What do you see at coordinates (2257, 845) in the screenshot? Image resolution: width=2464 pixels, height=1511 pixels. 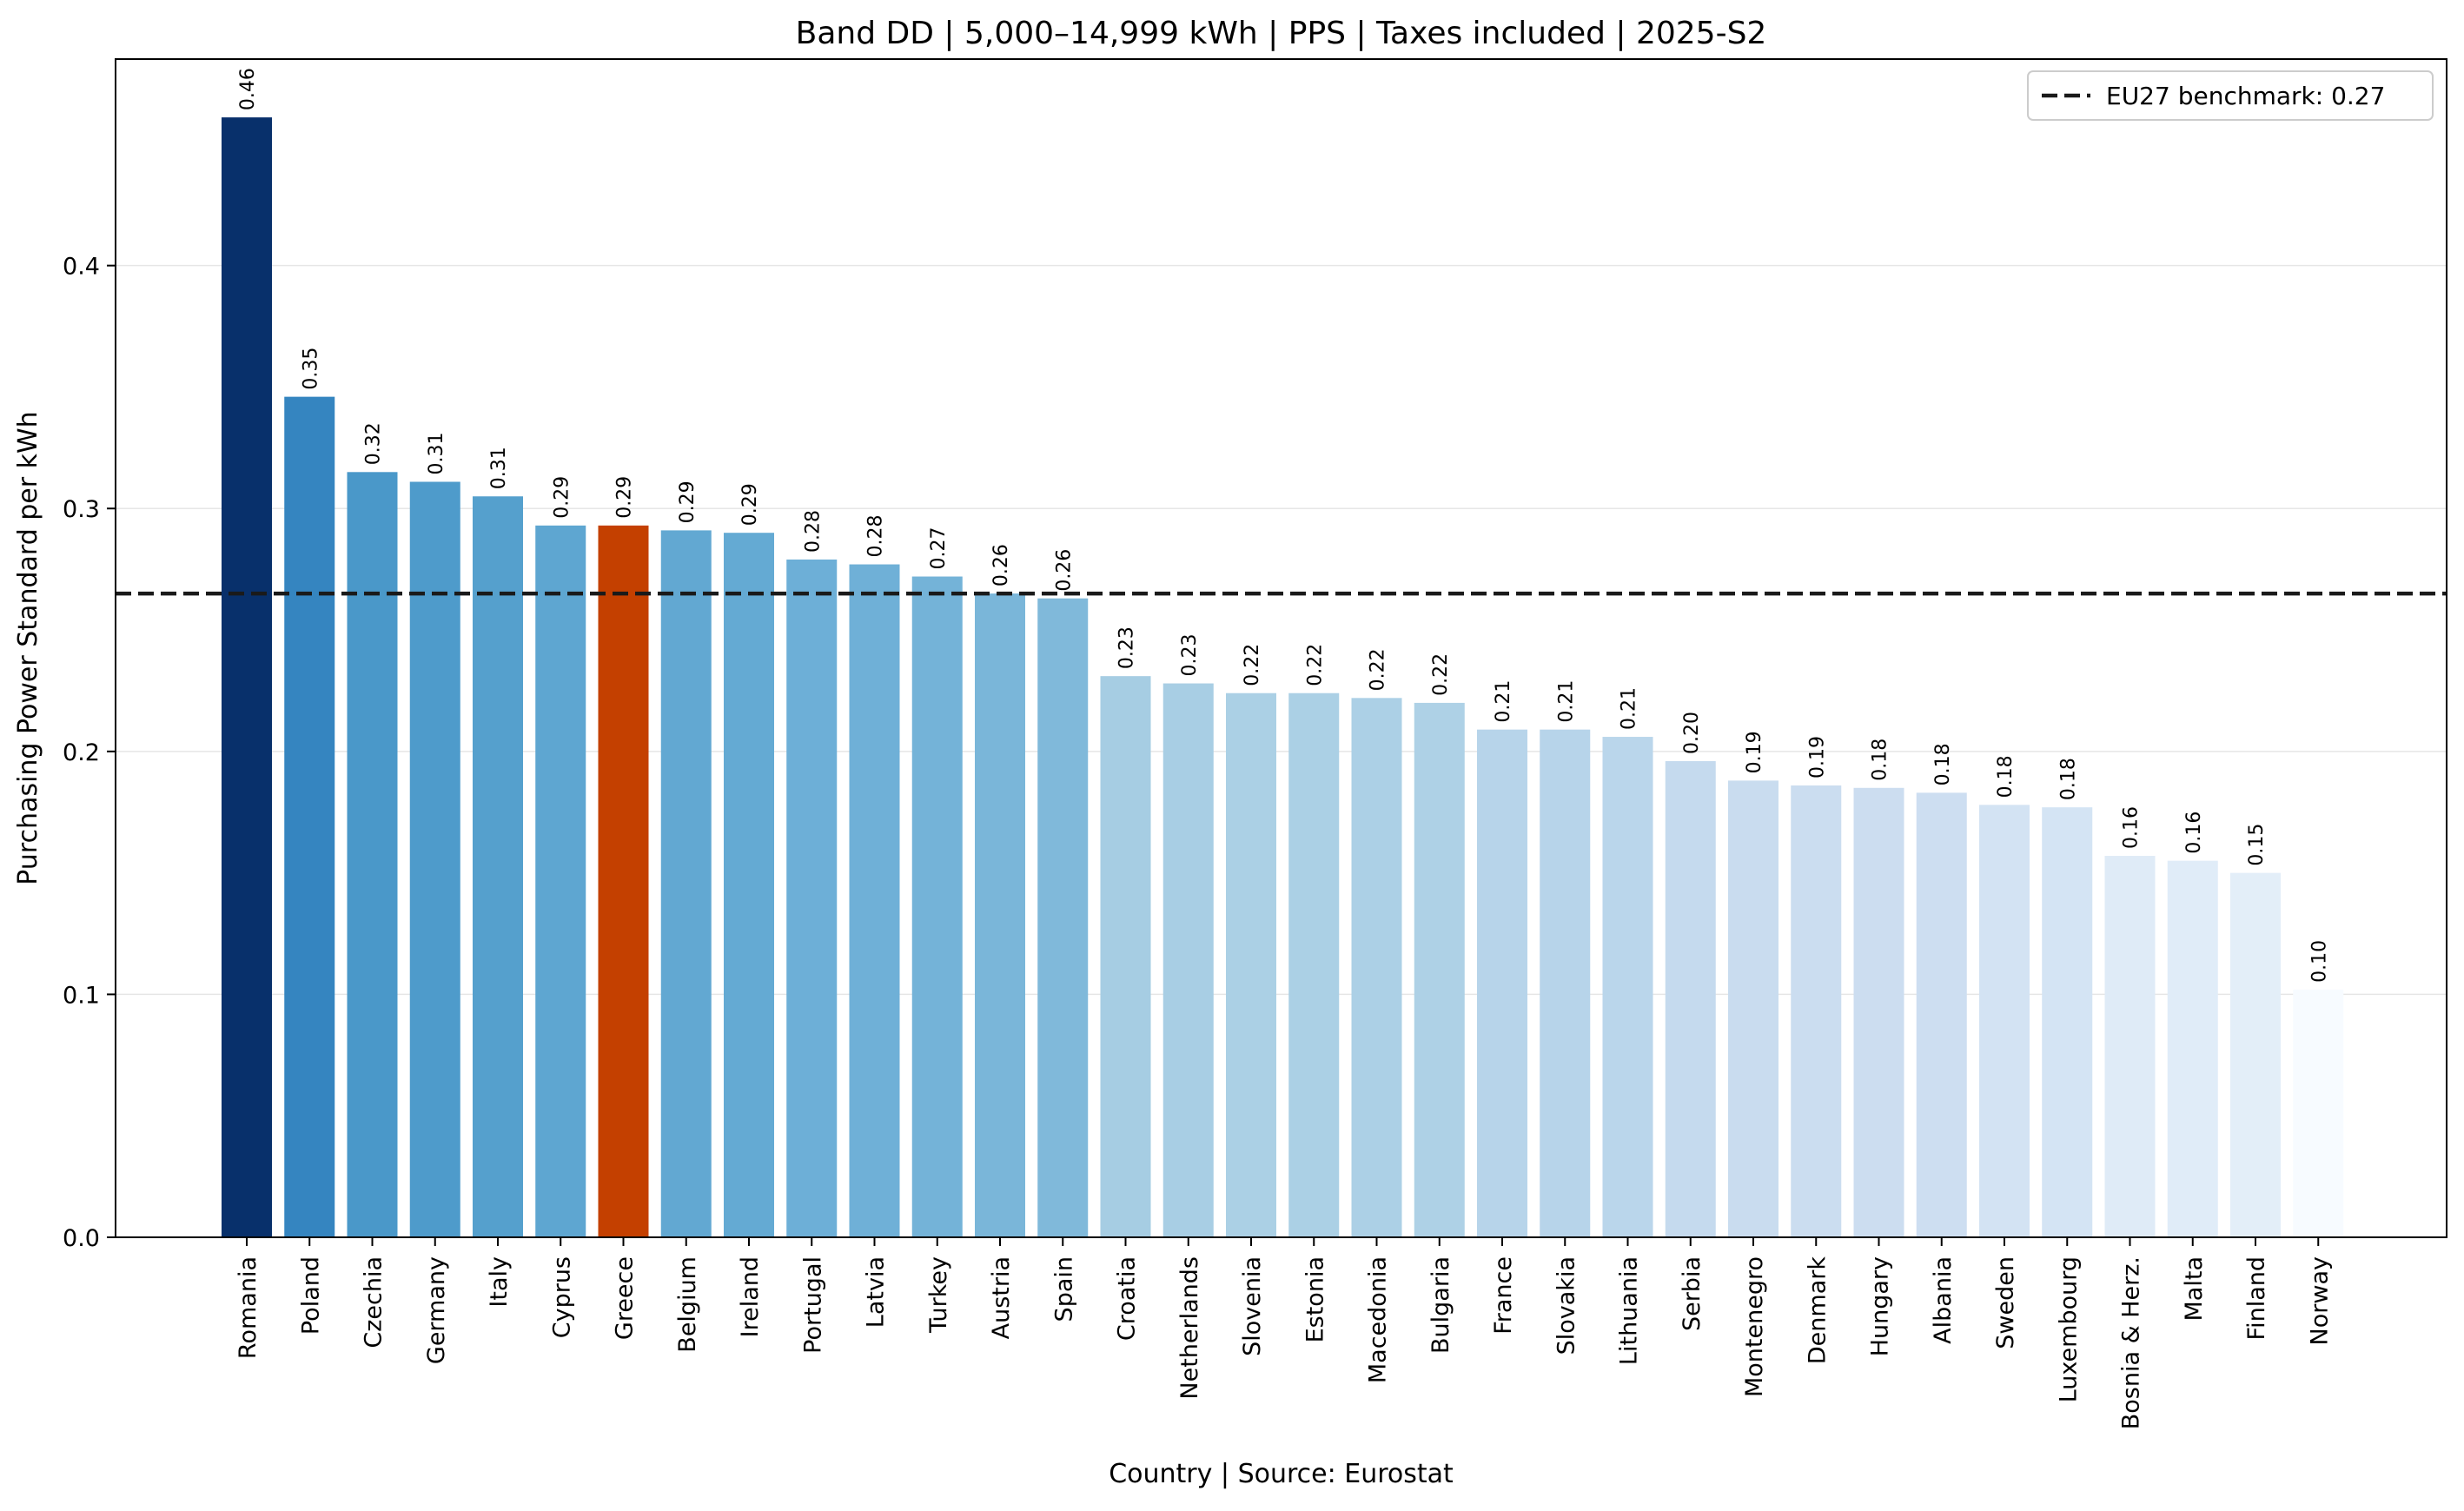 I see `data-label: 0.15` at bounding box center [2257, 845].